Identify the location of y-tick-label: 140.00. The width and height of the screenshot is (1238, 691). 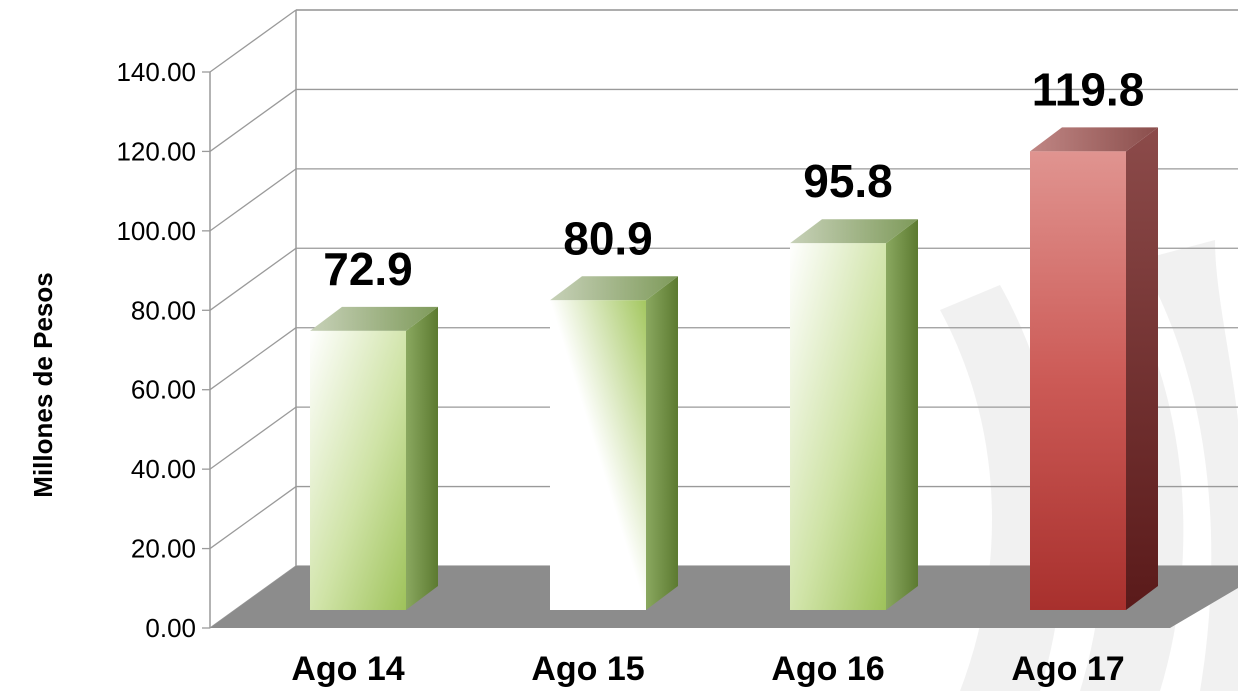
(156, 72).